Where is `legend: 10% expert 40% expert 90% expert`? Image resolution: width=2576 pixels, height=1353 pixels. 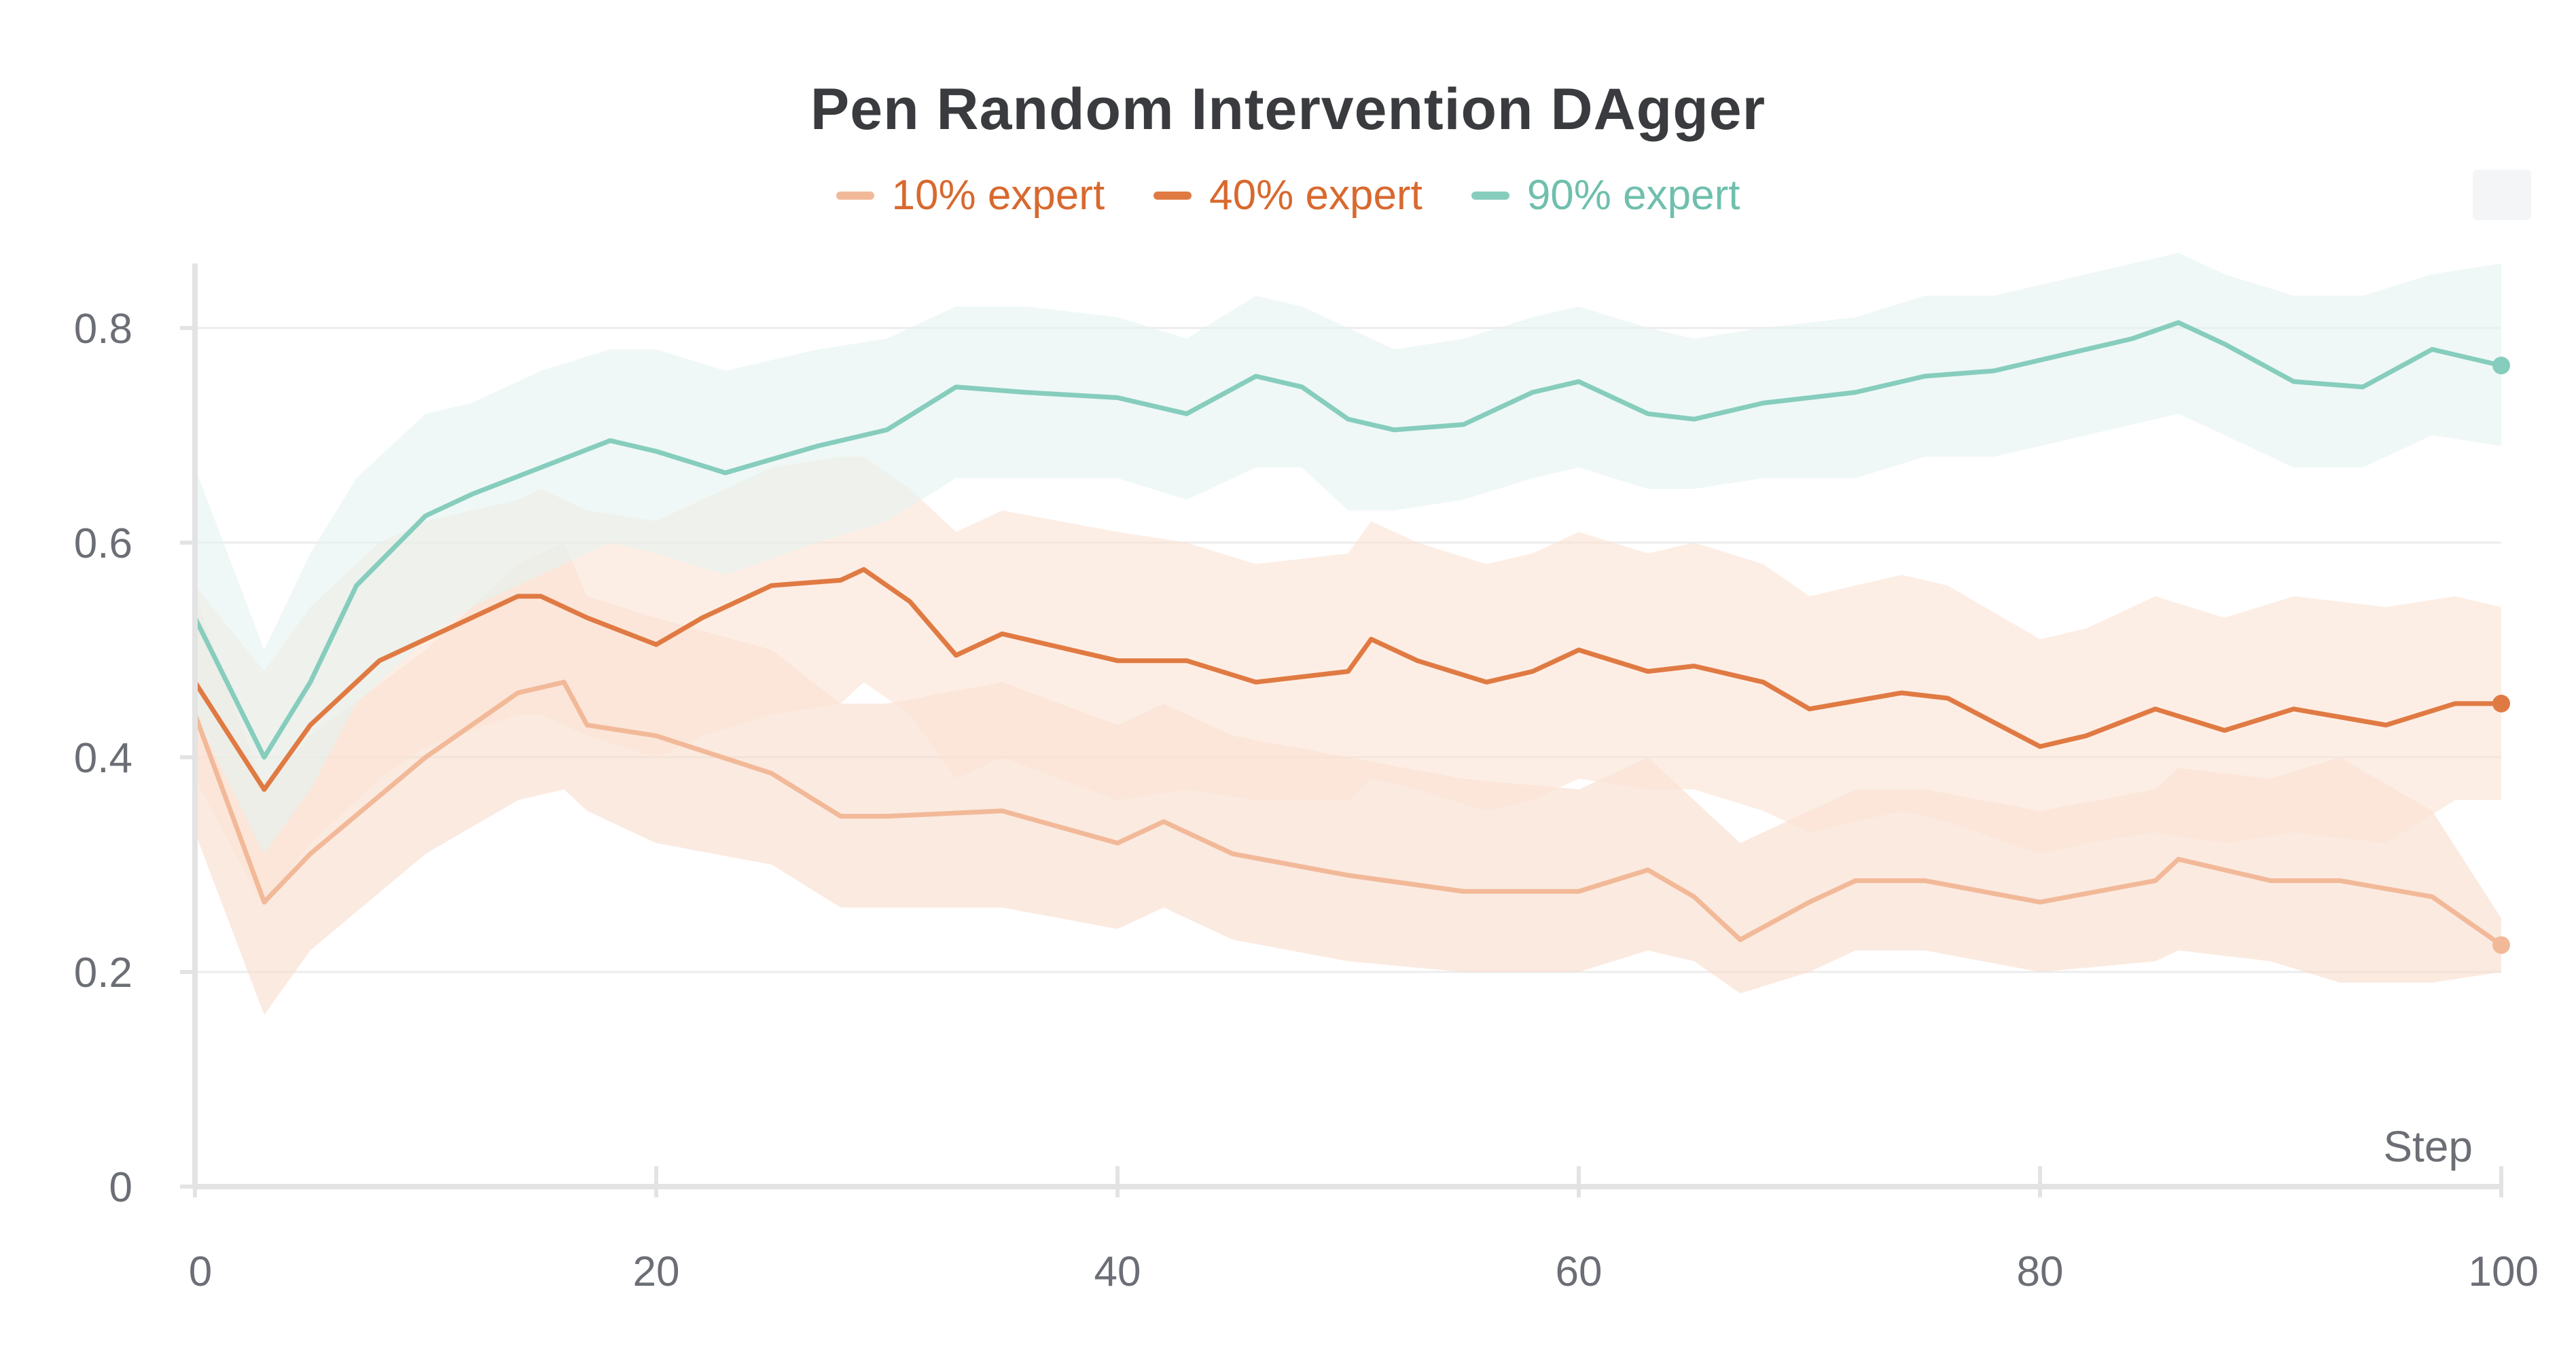
legend: 10% expert 40% expert 90% expert is located at coordinates (1288, 195).